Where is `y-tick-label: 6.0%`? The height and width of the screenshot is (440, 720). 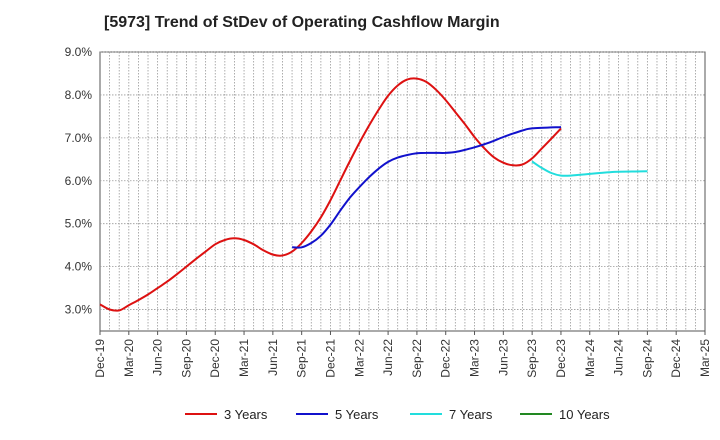 y-tick-label: 6.0% is located at coordinates (79, 181).